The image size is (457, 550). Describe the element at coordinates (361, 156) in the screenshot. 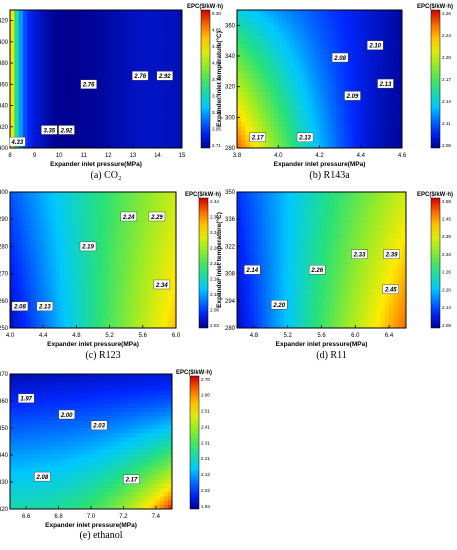

I see `x-tick-label: 4.4` at that location.